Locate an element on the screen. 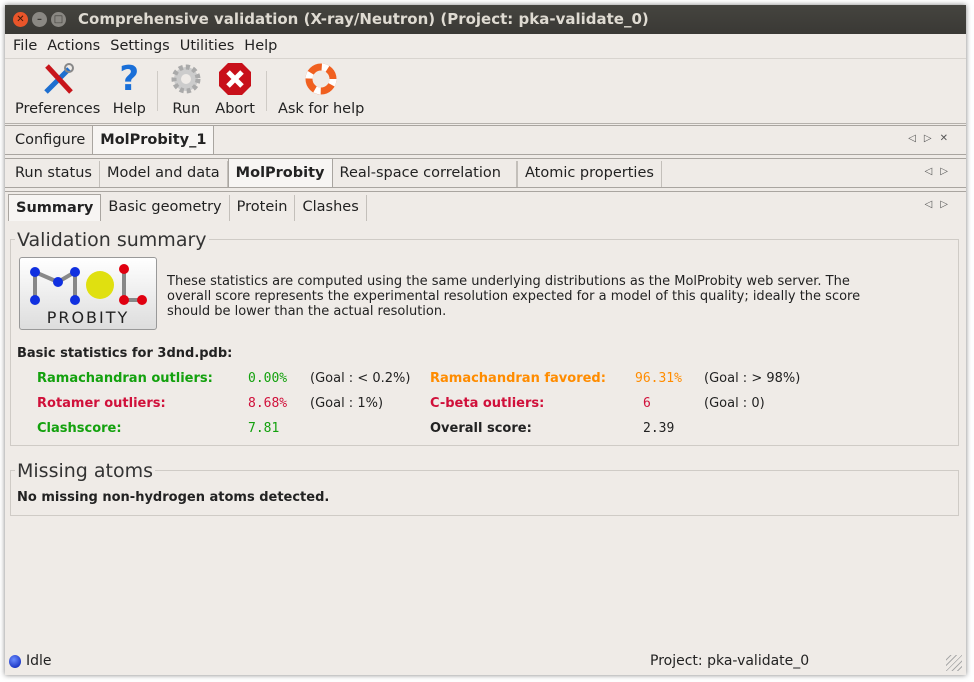  tab-summary: Summary is located at coordinates (55, 207).